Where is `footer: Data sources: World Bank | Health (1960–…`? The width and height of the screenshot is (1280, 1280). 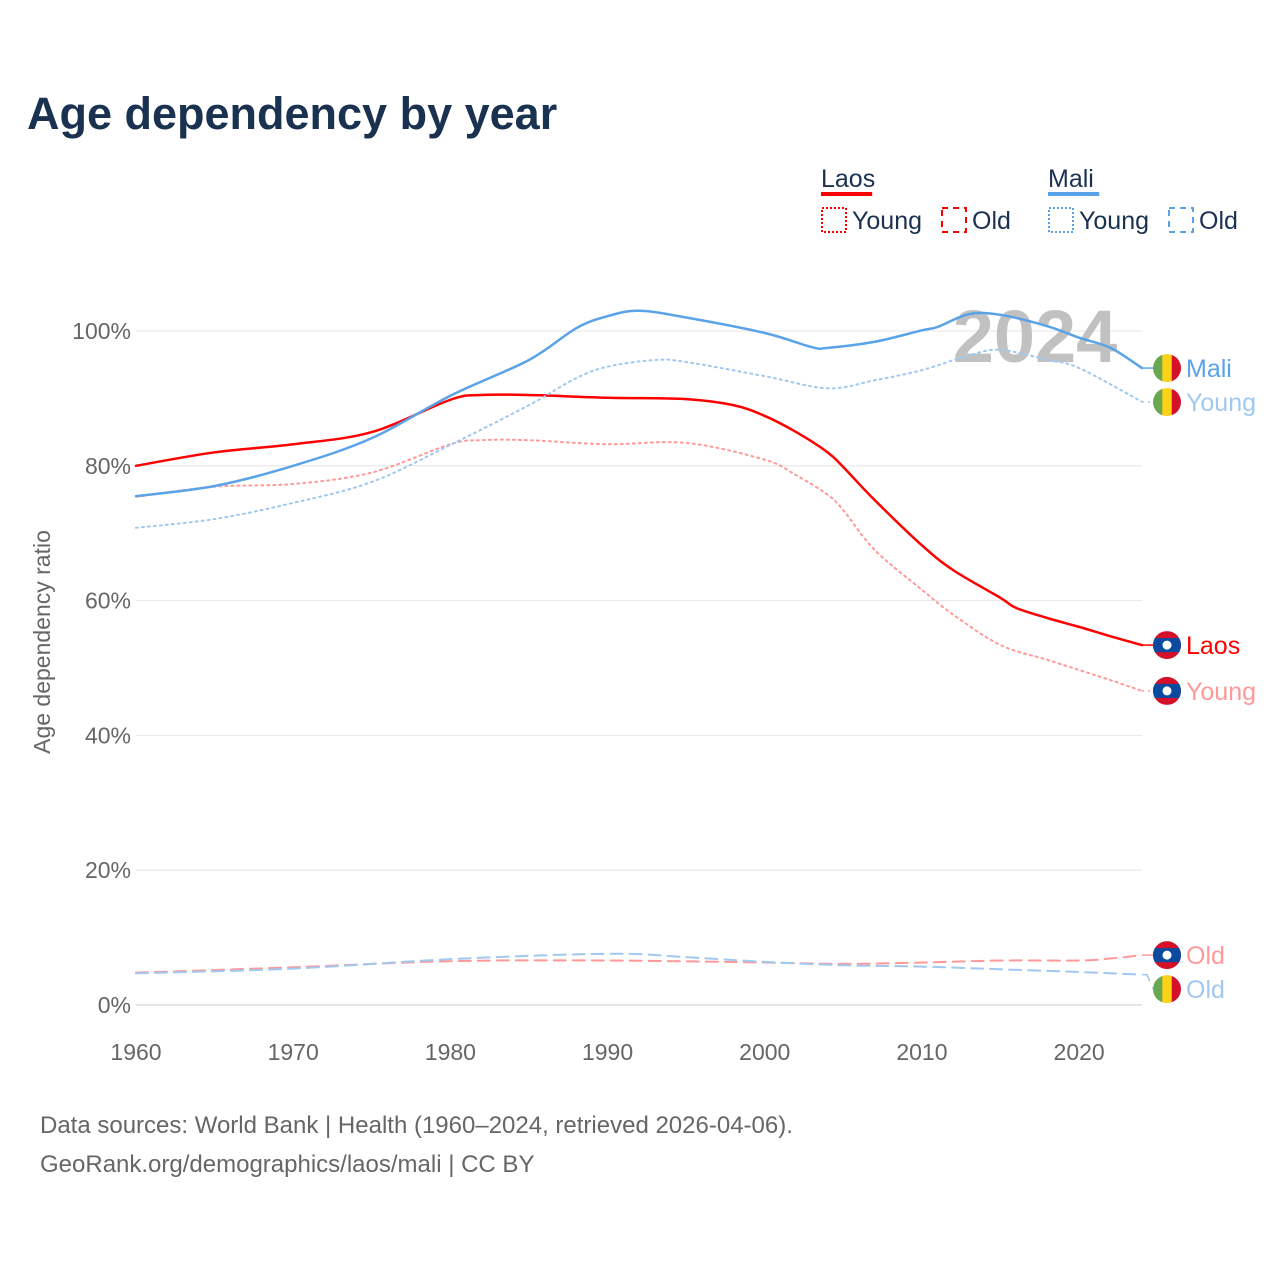 footer: Data sources: World Bank | Health (1960–… is located at coordinates (416, 1145).